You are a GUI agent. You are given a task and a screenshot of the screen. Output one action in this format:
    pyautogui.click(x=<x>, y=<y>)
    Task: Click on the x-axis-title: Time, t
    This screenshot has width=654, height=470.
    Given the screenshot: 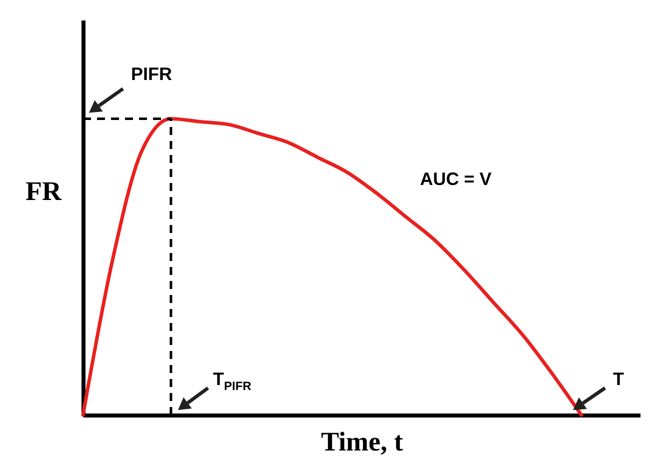 What is the action you would take?
    pyautogui.click(x=362, y=441)
    